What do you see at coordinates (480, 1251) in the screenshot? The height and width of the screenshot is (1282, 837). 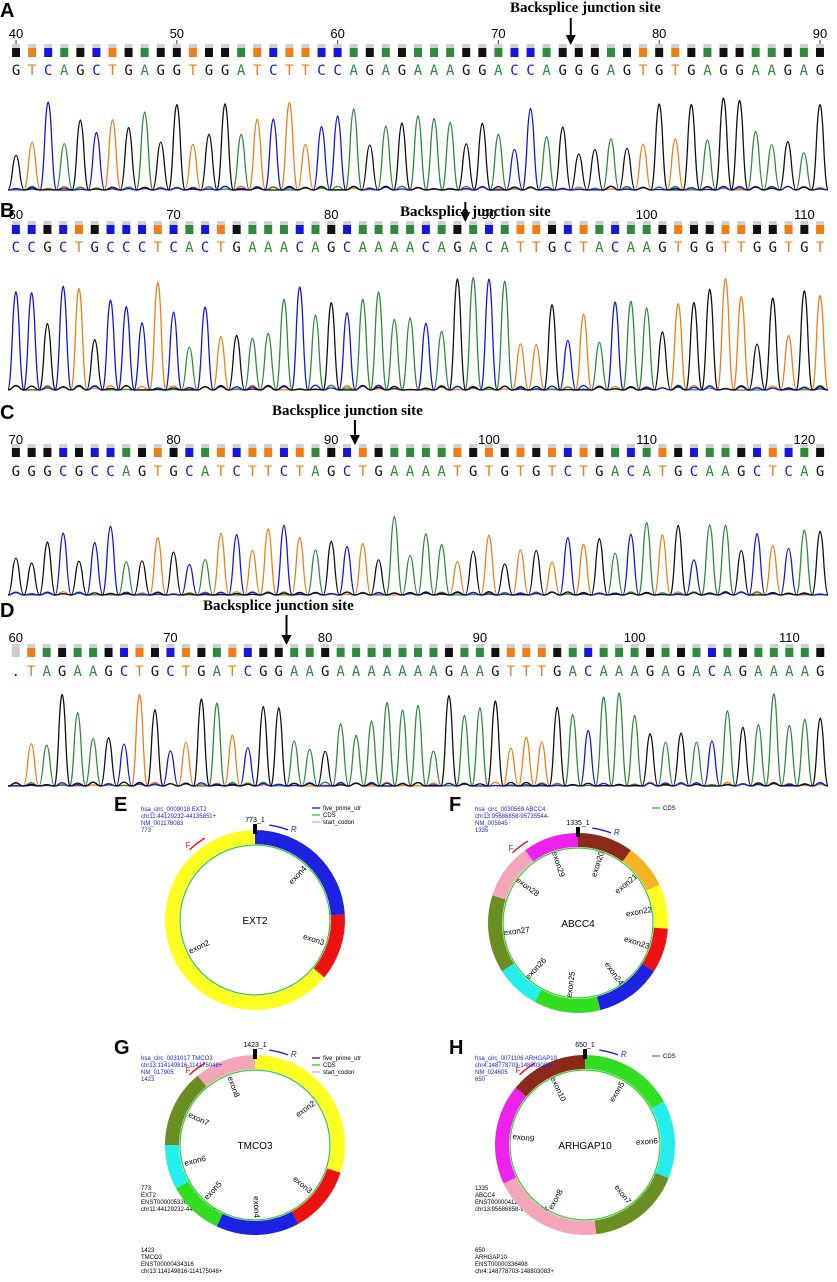 I see `footer-line: 650` at bounding box center [480, 1251].